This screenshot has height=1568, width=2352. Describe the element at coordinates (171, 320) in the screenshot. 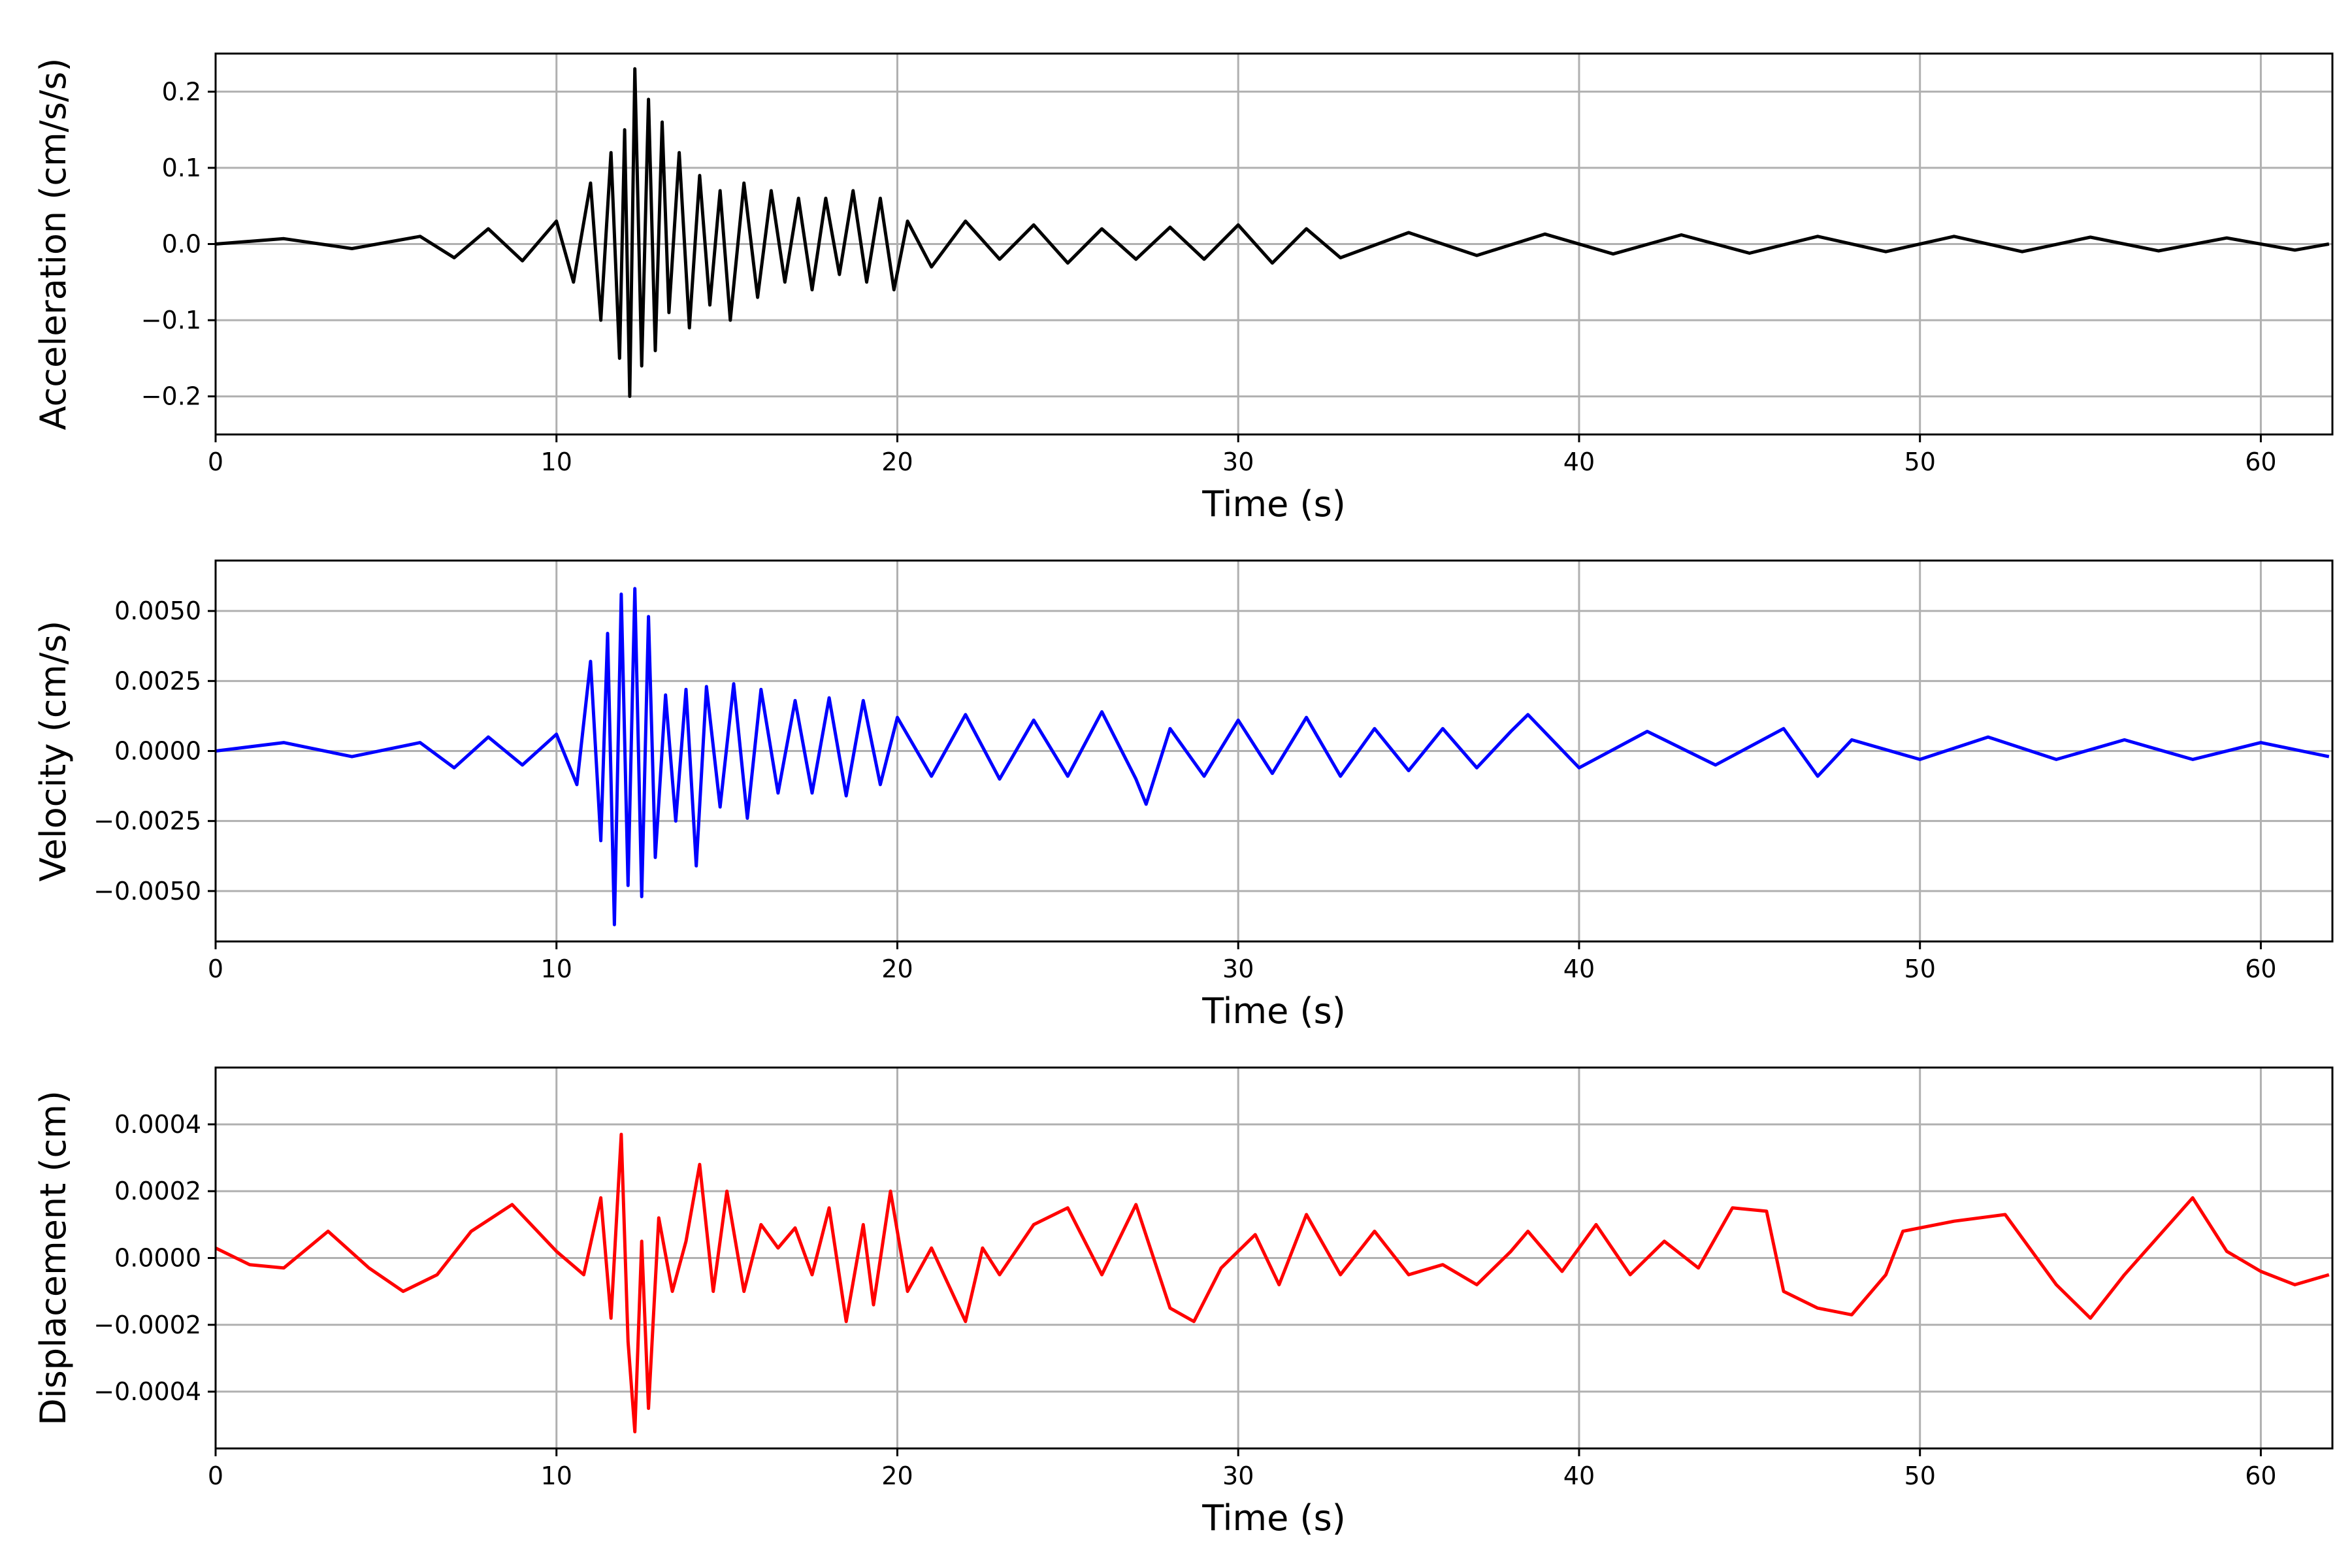

I see `acceleration-y-tick-label: −0.1` at that location.